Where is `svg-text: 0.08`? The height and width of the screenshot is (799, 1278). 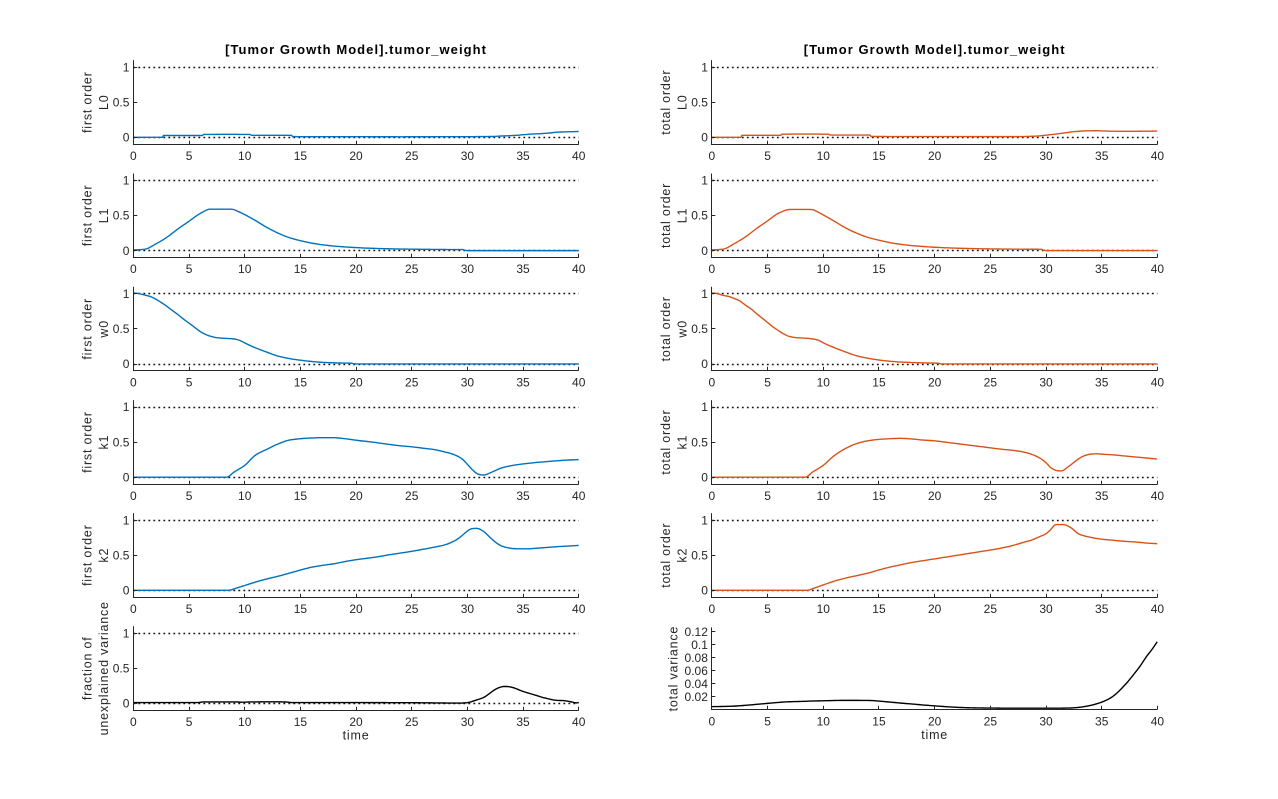
svg-text: 0.08 is located at coordinates (697, 658).